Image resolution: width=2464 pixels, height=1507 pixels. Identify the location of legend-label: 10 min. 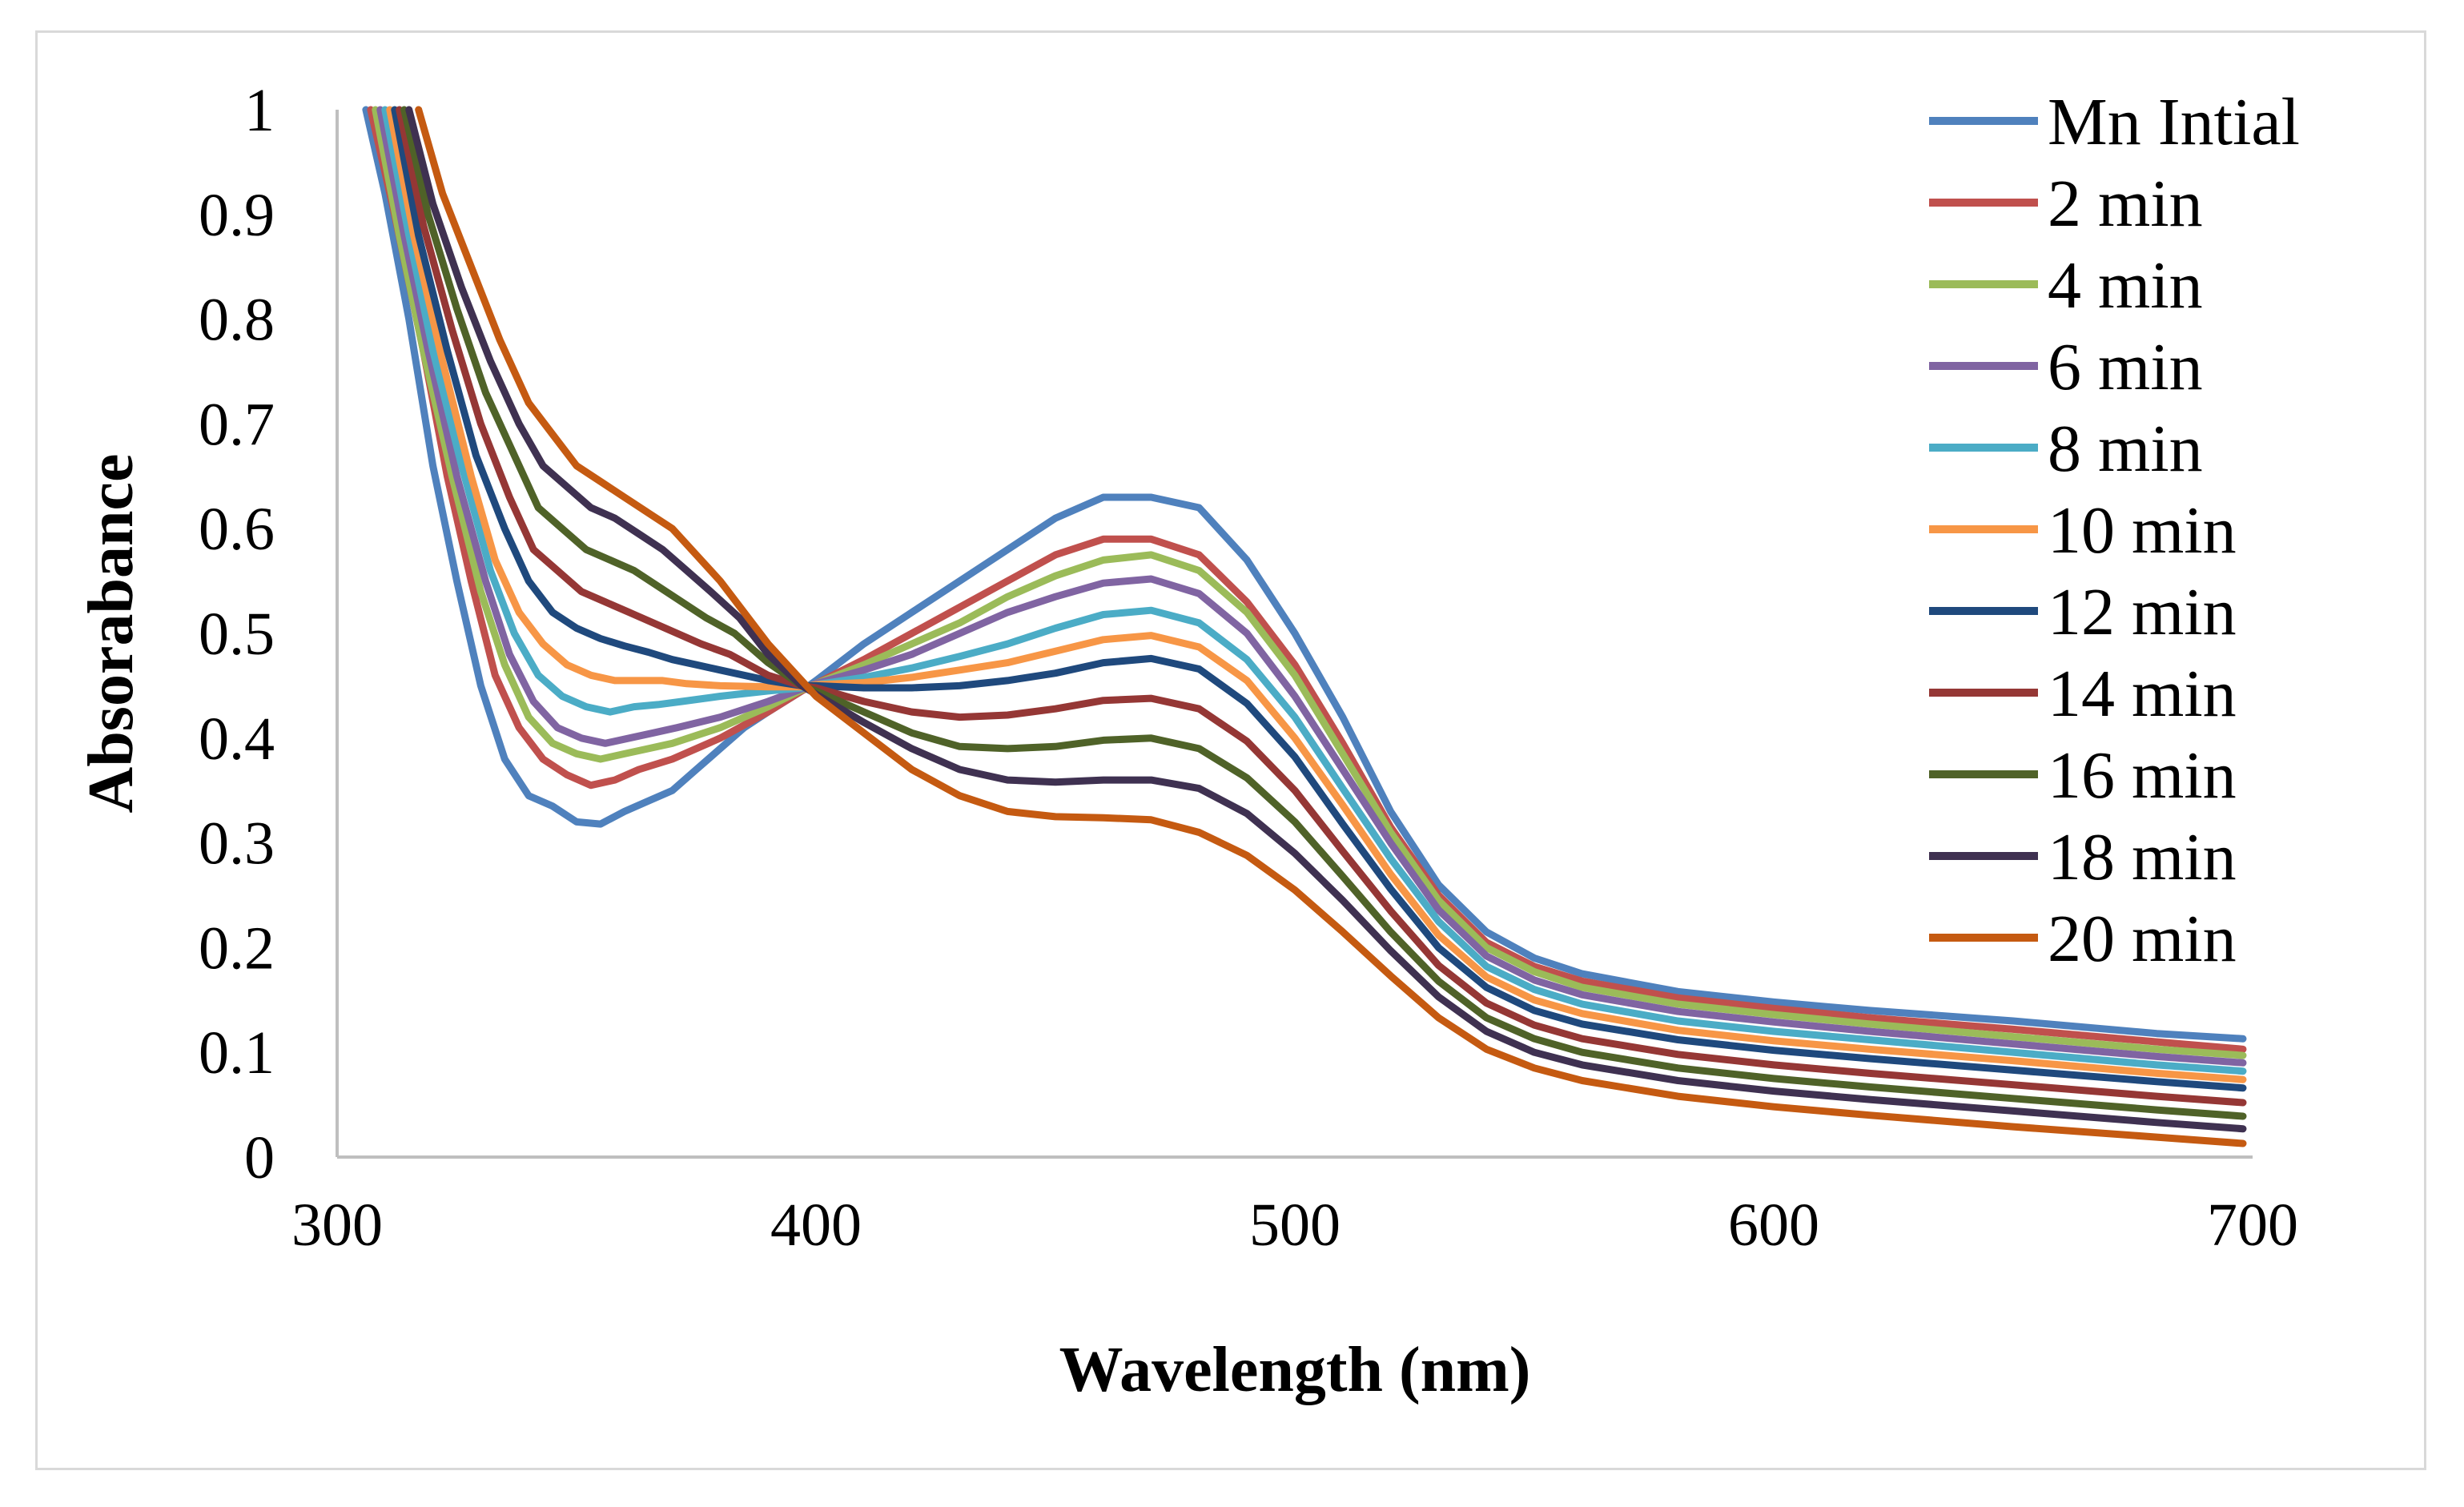
(2142, 530).